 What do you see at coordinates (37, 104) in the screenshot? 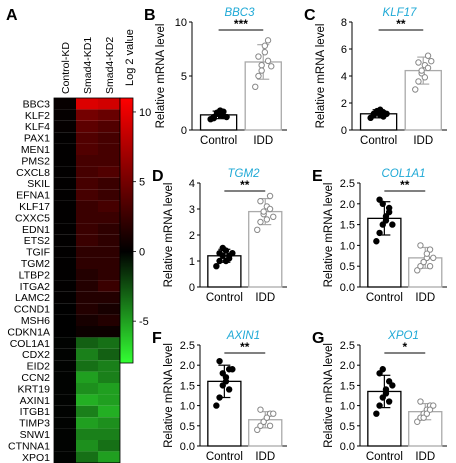
I see `heatmap-row-label: BBC3` at bounding box center [37, 104].